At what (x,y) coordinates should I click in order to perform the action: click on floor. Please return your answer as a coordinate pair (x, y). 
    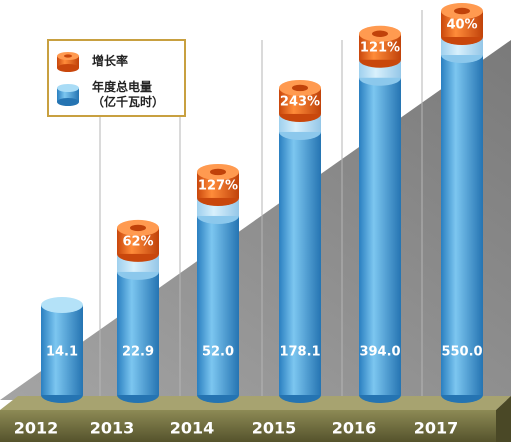
    Looking at the image, I should click on (248, 426).